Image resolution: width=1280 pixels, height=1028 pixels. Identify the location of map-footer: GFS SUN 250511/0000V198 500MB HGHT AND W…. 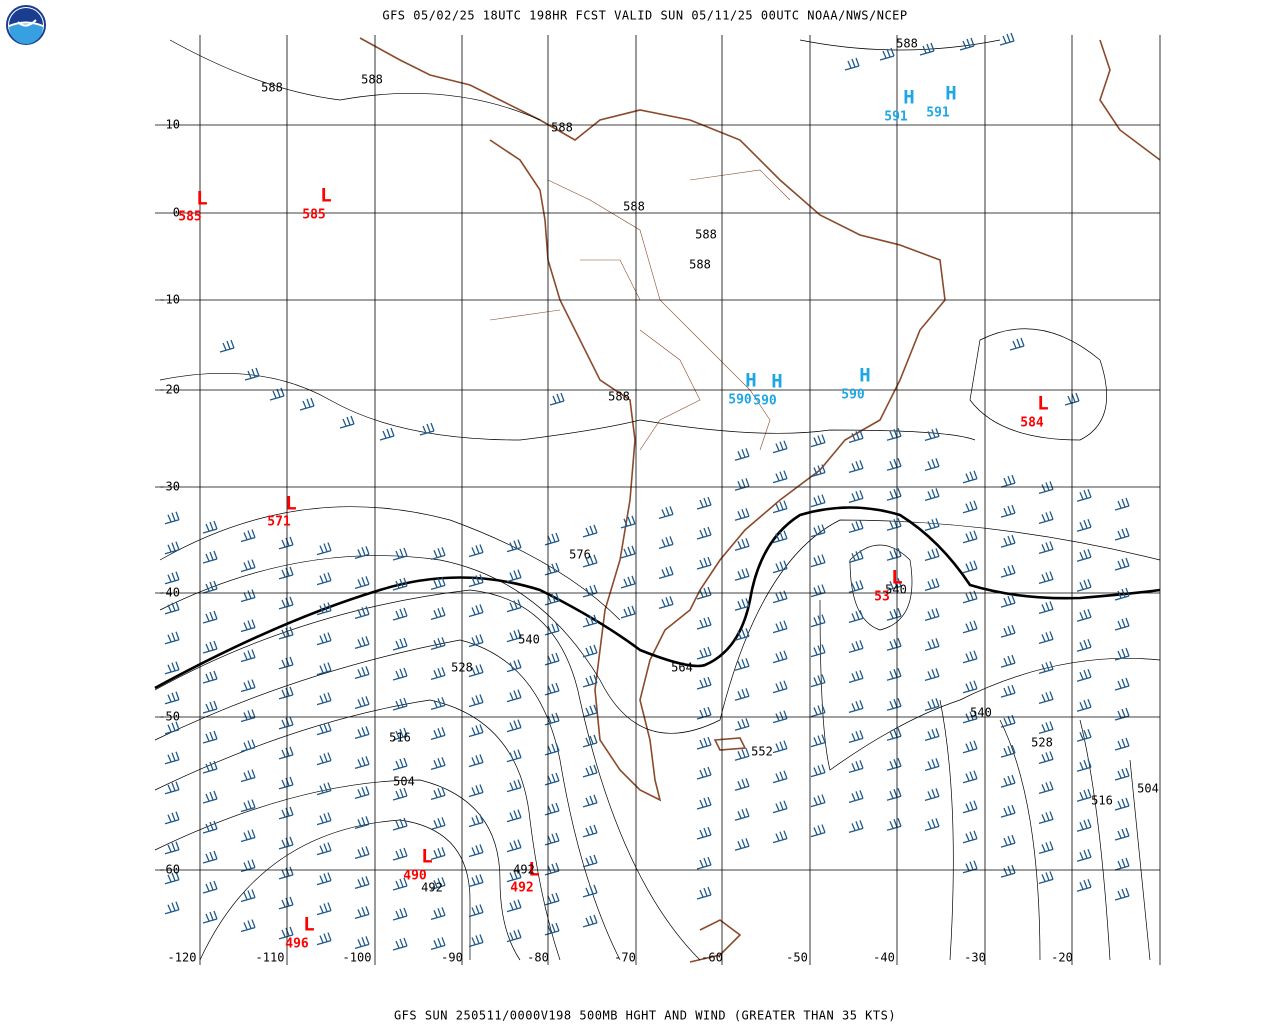
(645, 1016).